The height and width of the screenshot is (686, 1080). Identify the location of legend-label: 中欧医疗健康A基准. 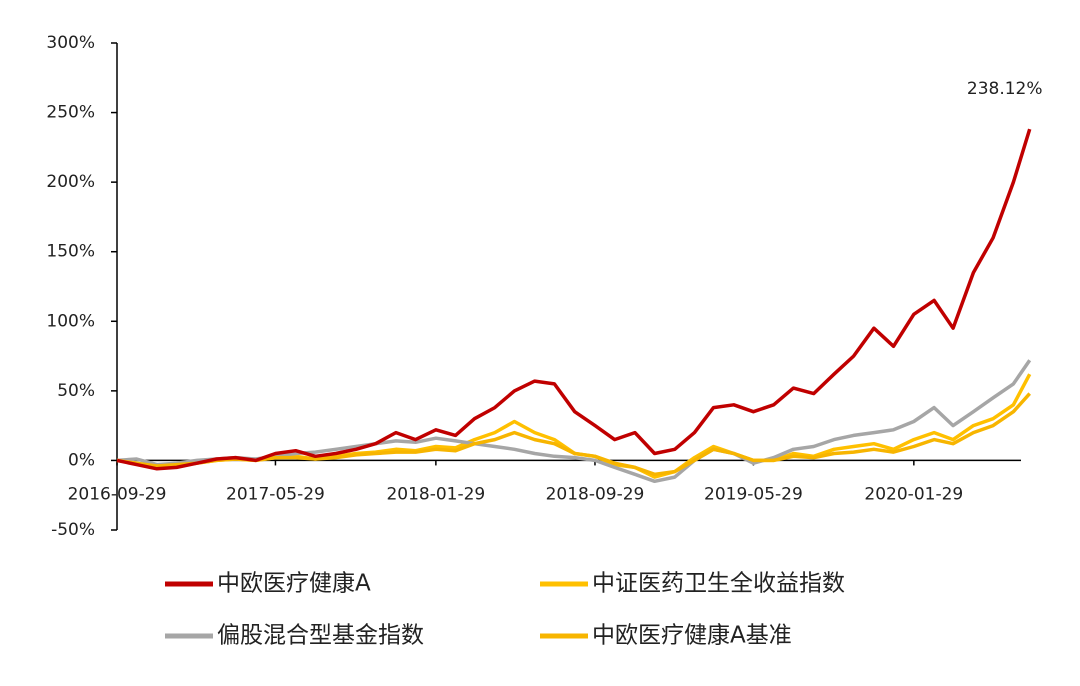
(692, 636).